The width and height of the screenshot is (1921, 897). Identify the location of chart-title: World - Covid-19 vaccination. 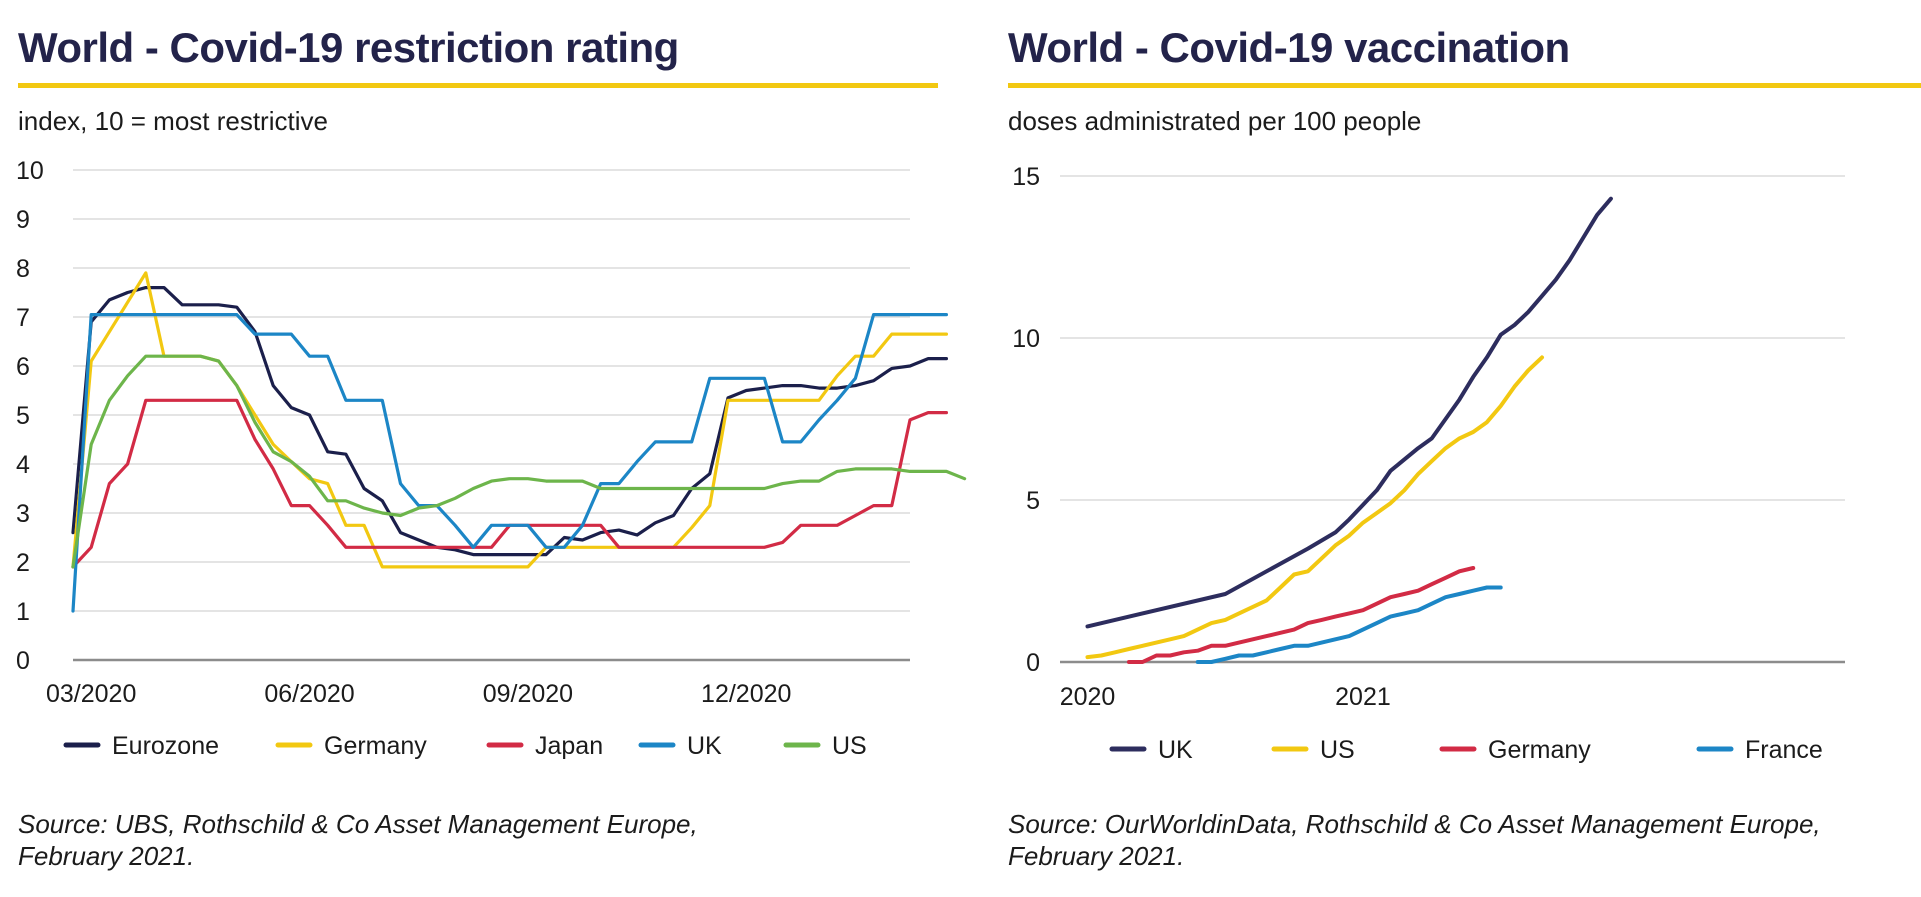
(1289, 47).